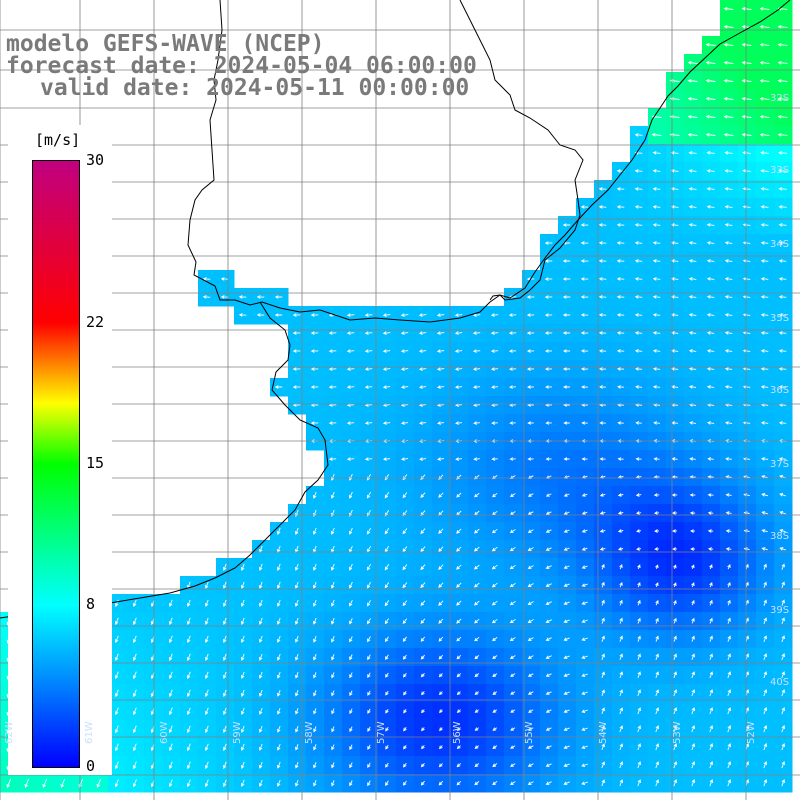 The width and height of the screenshot is (800, 800). What do you see at coordinates (780, 464) in the screenshot?
I see `latitude-label: 37S` at bounding box center [780, 464].